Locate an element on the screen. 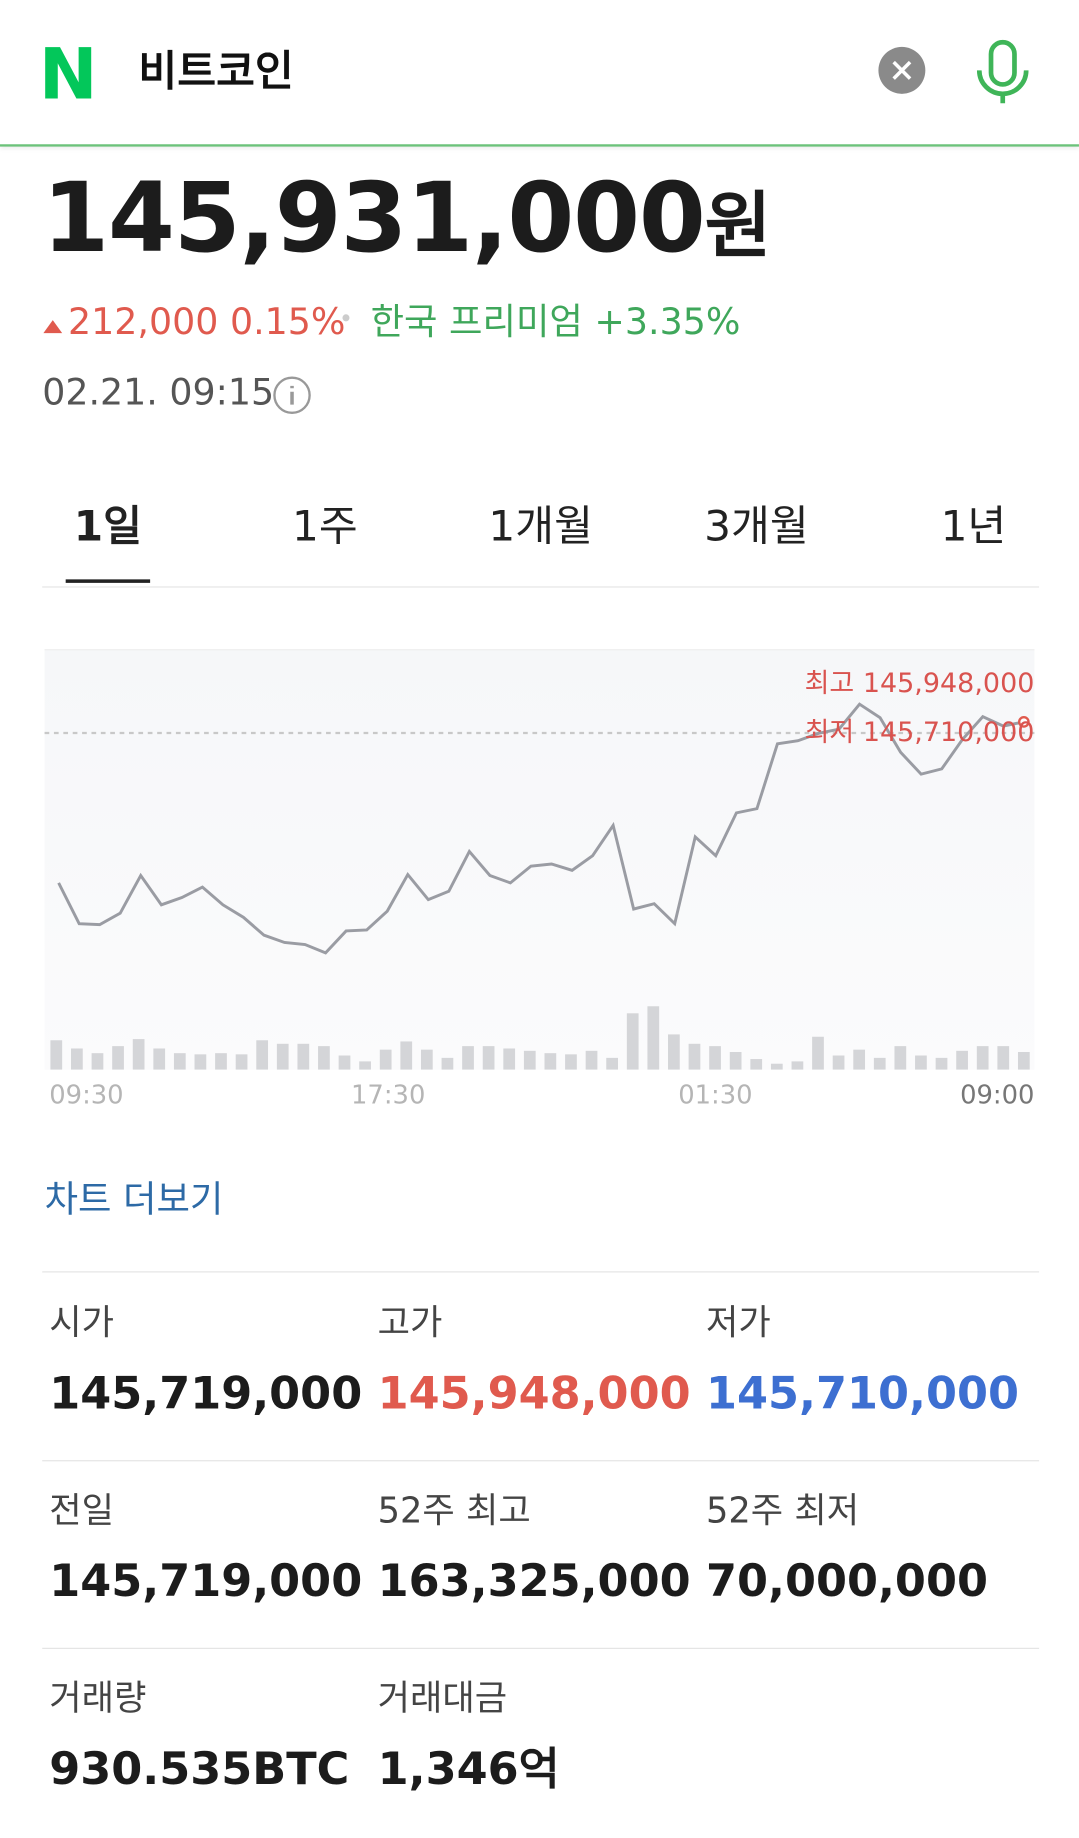 The height and width of the screenshot is (1838, 1079). high-value: 145,948,000 is located at coordinates (944, 683).